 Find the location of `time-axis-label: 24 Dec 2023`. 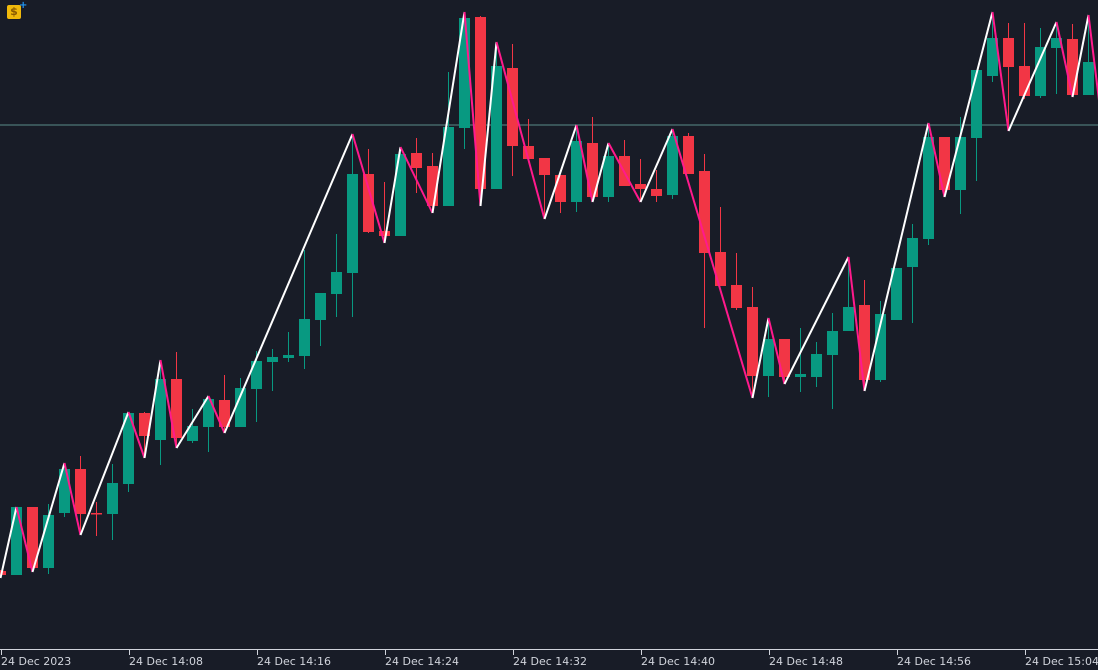

time-axis-label: 24 Dec 2023 is located at coordinates (36, 661).